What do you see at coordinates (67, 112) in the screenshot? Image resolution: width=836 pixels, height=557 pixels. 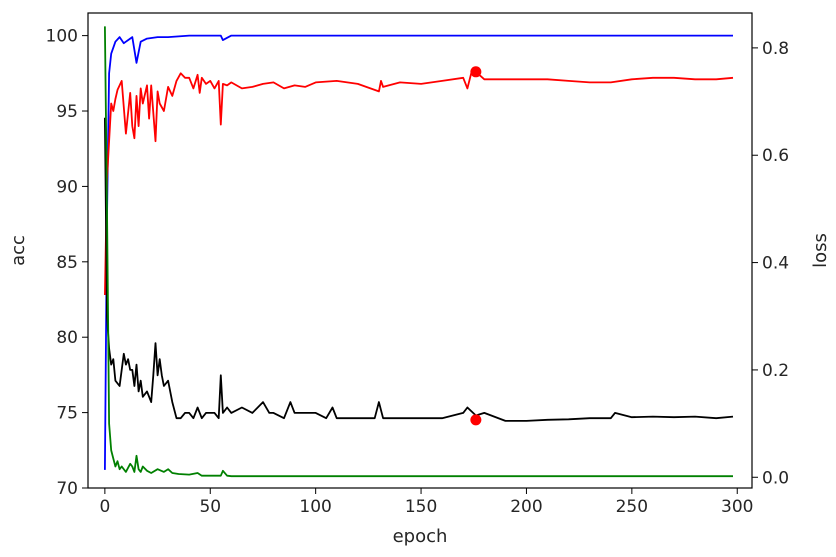 I see `left-y-tick-label: 95` at bounding box center [67, 112].